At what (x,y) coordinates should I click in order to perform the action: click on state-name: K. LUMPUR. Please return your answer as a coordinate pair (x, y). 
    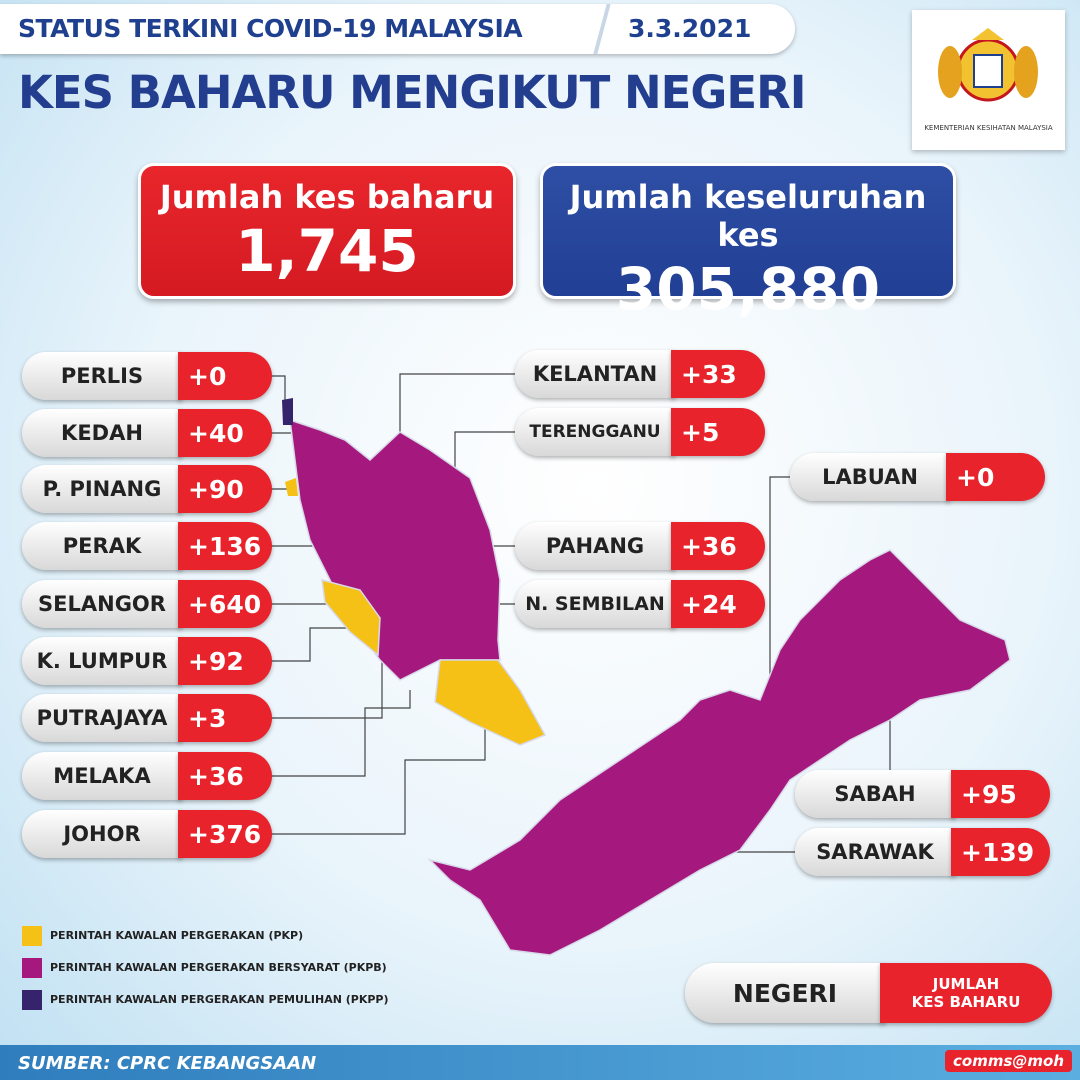
    Looking at the image, I should click on (102, 661).